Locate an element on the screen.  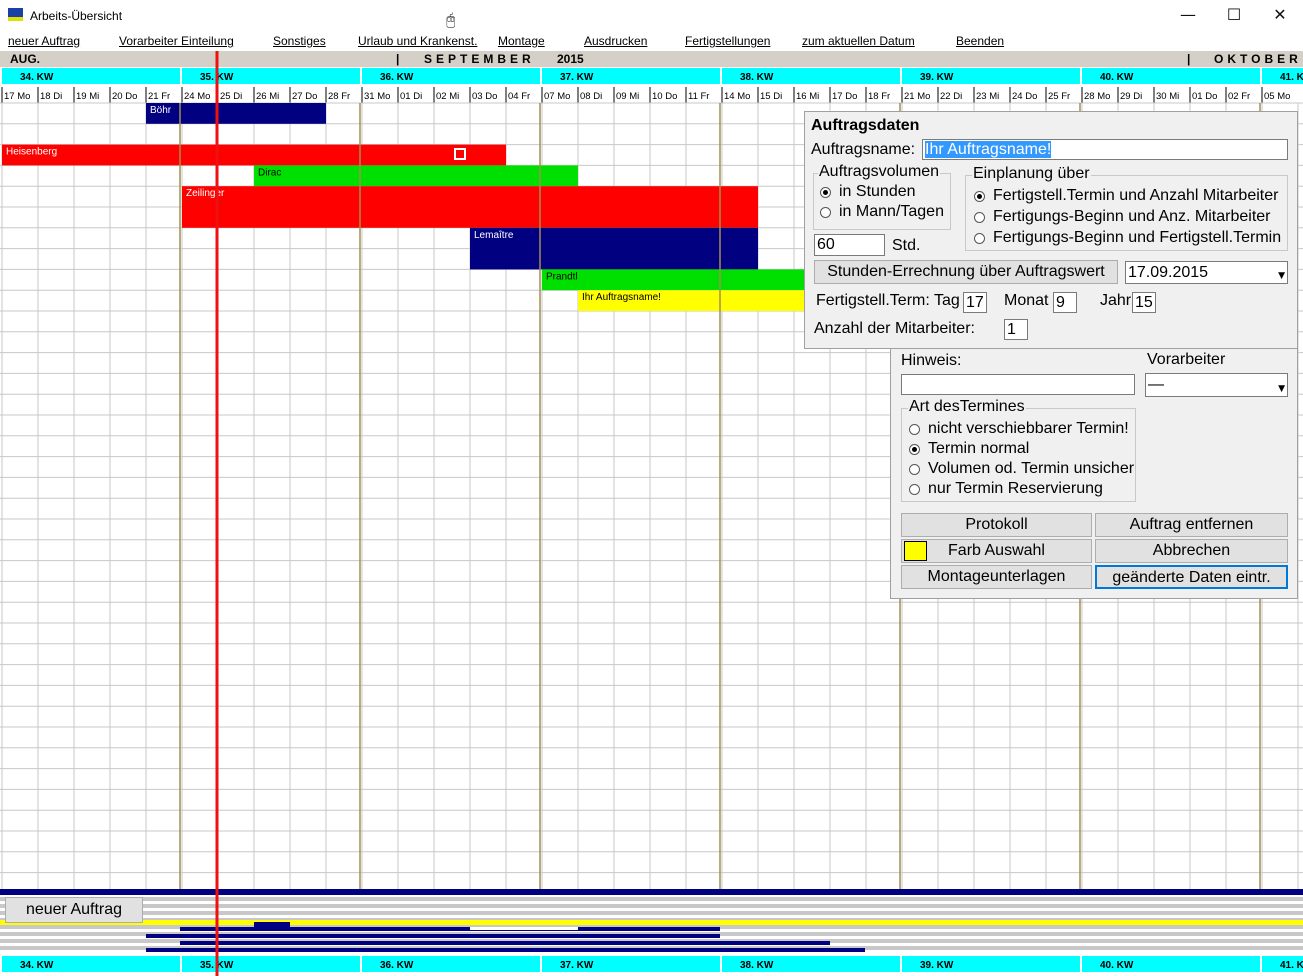
minimize-button: — is located at coordinates (1188, 14).